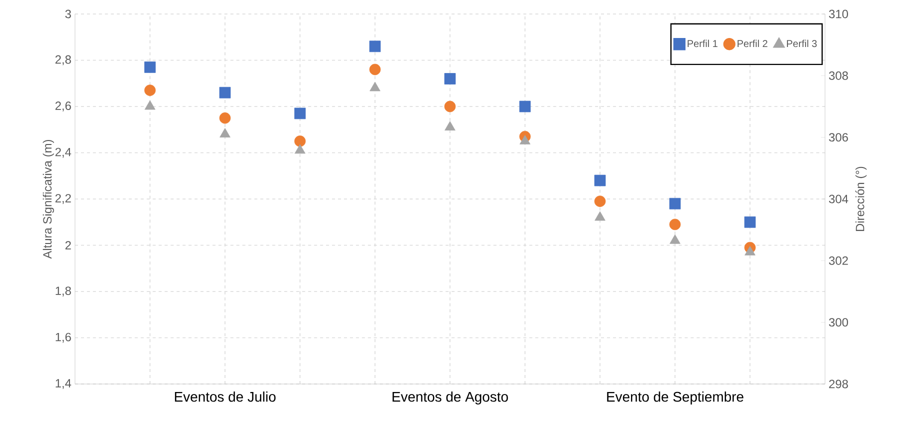 This screenshot has height=423, width=901. Describe the element at coordinates (64, 384) in the screenshot. I see `y-tick-label: 1,4` at that location.